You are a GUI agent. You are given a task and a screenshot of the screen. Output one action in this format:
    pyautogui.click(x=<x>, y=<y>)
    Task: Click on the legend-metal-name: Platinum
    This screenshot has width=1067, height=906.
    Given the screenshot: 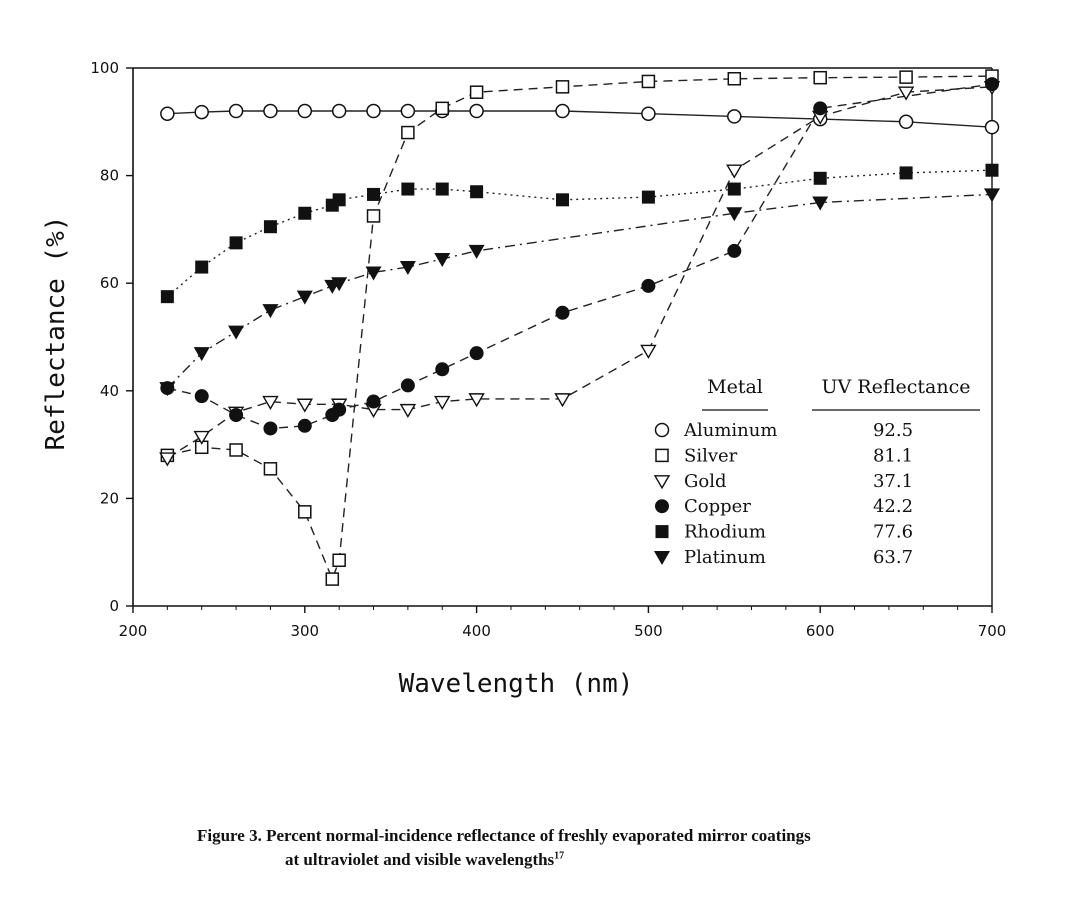 What is the action you would take?
    pyautogui.click(x=725, y=557)
    